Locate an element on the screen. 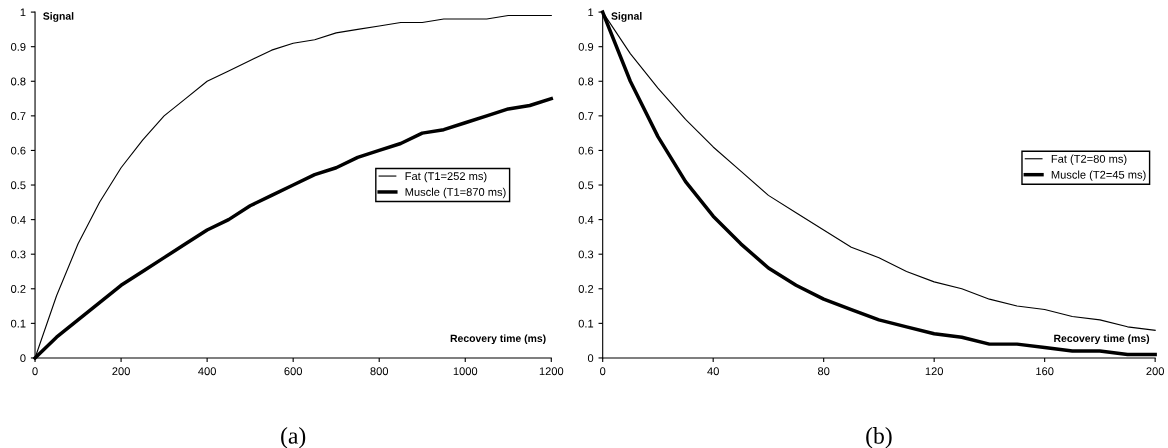  legend-label: Fat (T2=80 ms) is located at coordinates (1089, 159).